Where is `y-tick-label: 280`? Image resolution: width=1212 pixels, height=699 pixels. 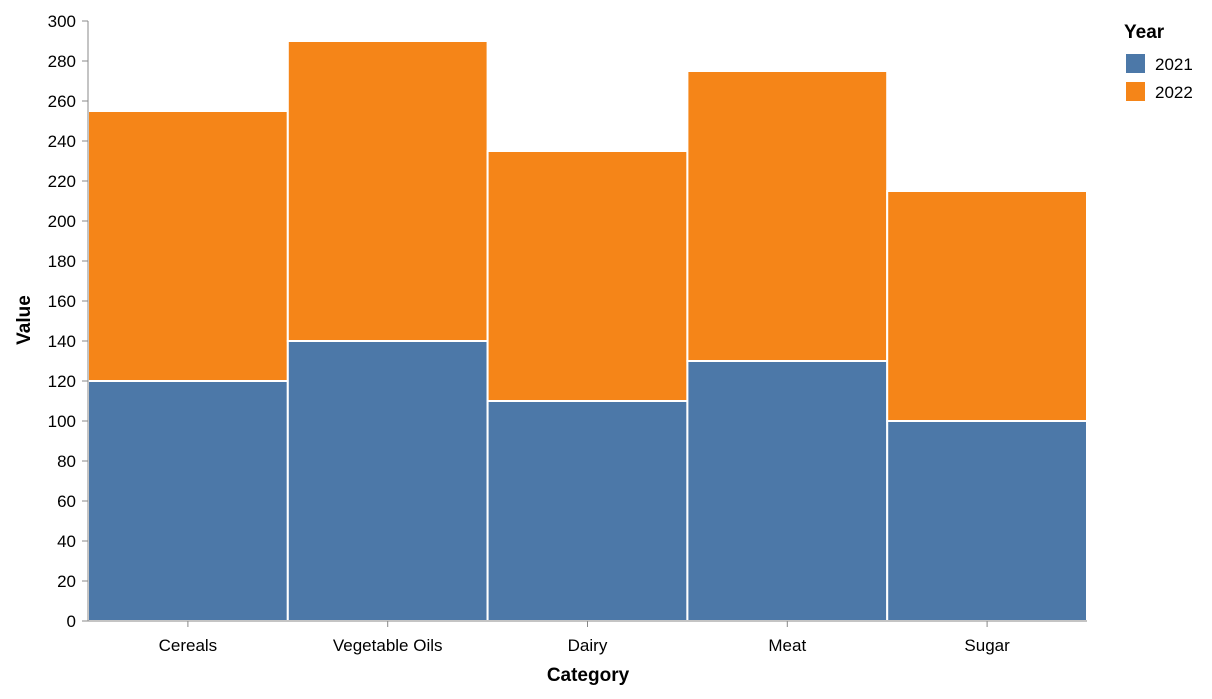 y-tick-label: 280 is located at coordinates (62, 61).